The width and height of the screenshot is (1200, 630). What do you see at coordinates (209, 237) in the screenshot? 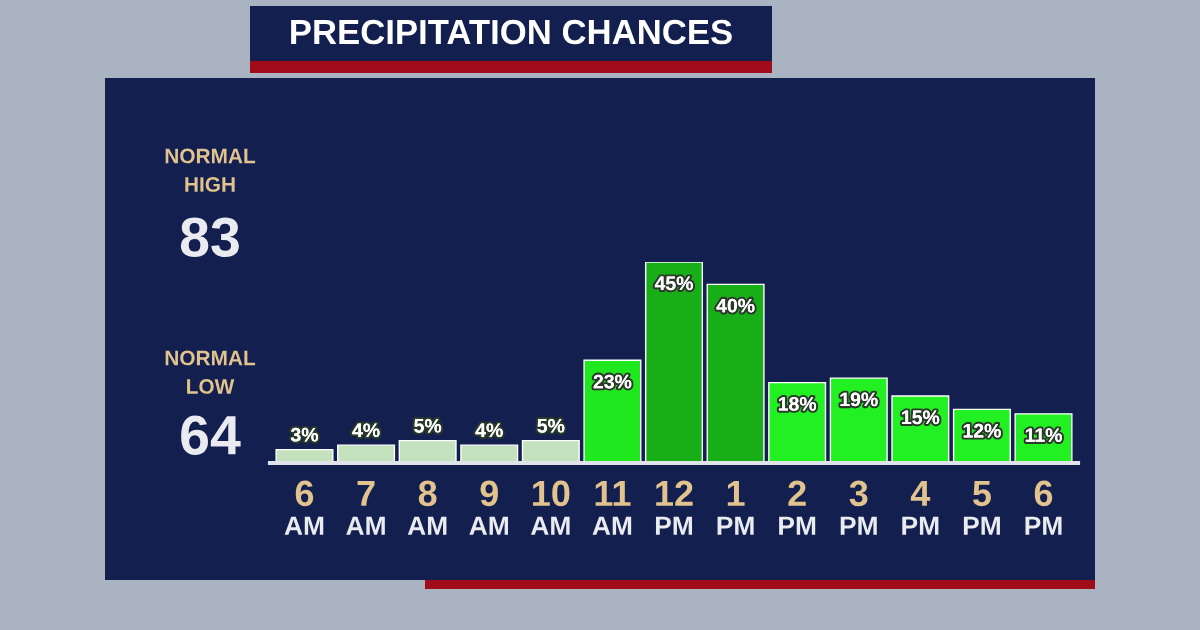
I see `text: 83` at bounding box center [209, 237].